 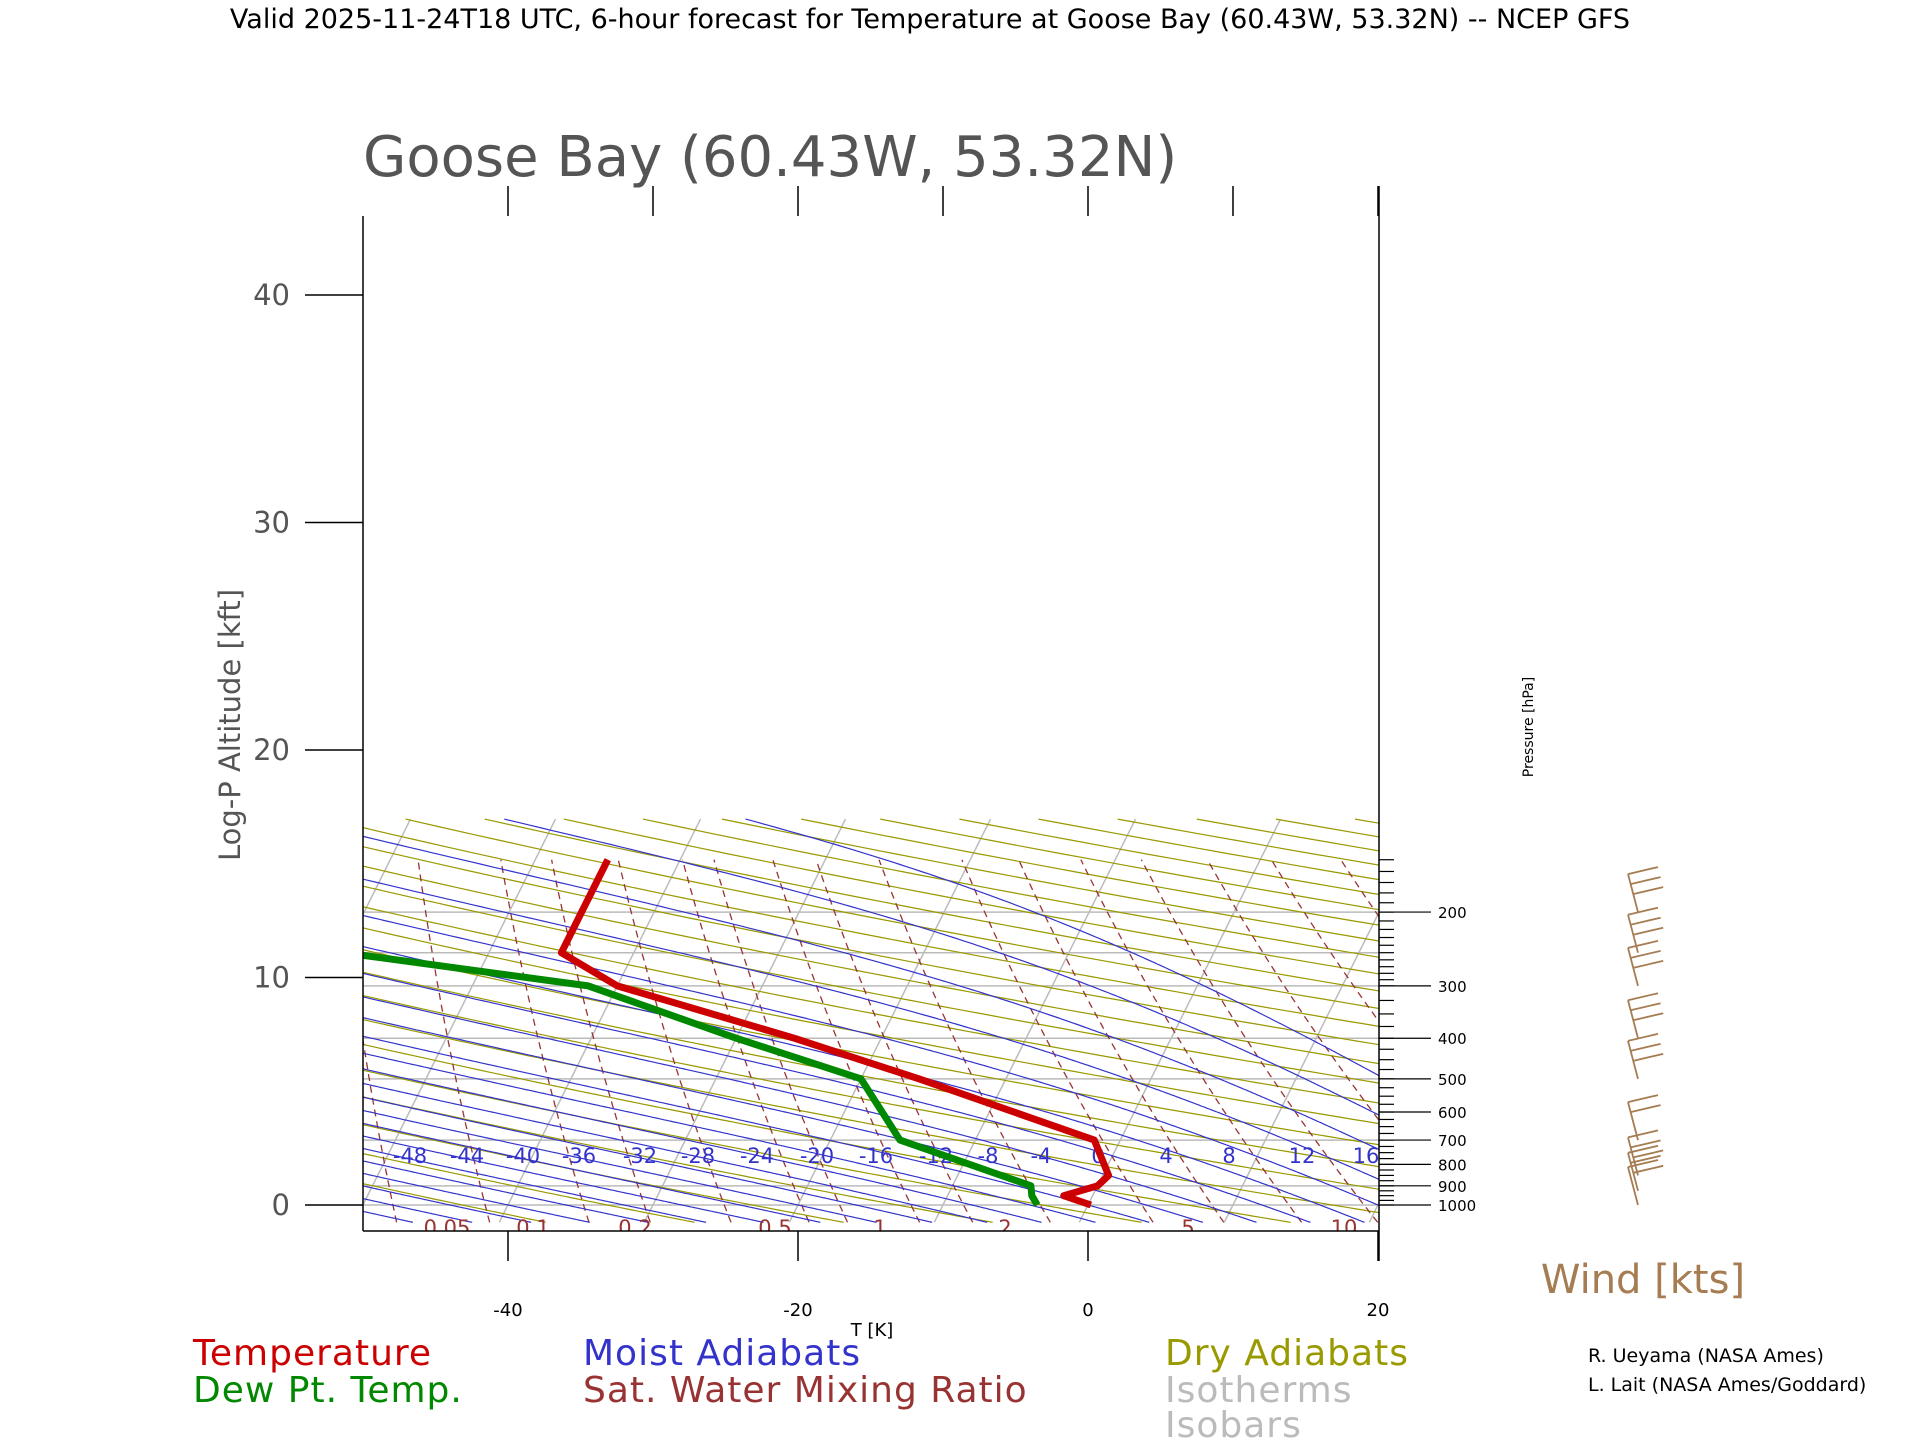 I want to click on x-tick-label: -40, so click(x=507, y=1310).